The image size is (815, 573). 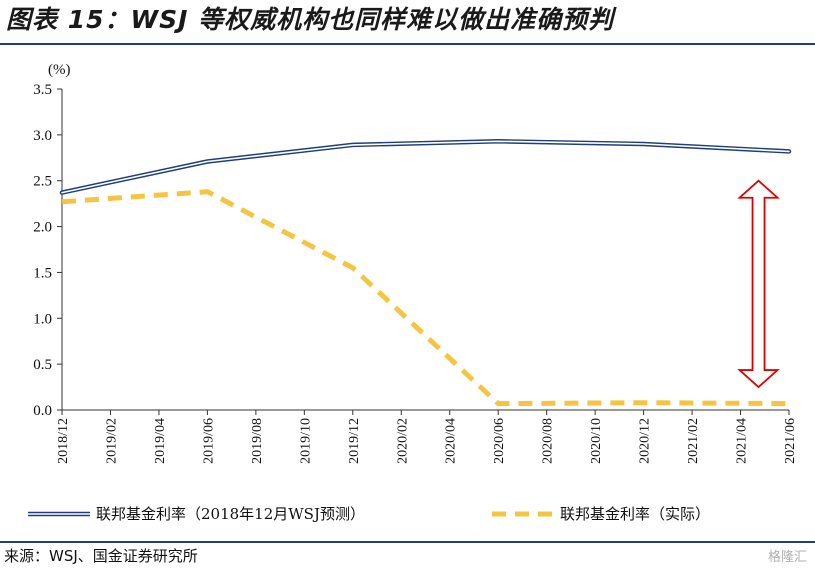 I want to click on y-axis: 0.0 0.5 1.0 1.5 2.0 2.5 3.0 3.5, so click(x=48, y=250).